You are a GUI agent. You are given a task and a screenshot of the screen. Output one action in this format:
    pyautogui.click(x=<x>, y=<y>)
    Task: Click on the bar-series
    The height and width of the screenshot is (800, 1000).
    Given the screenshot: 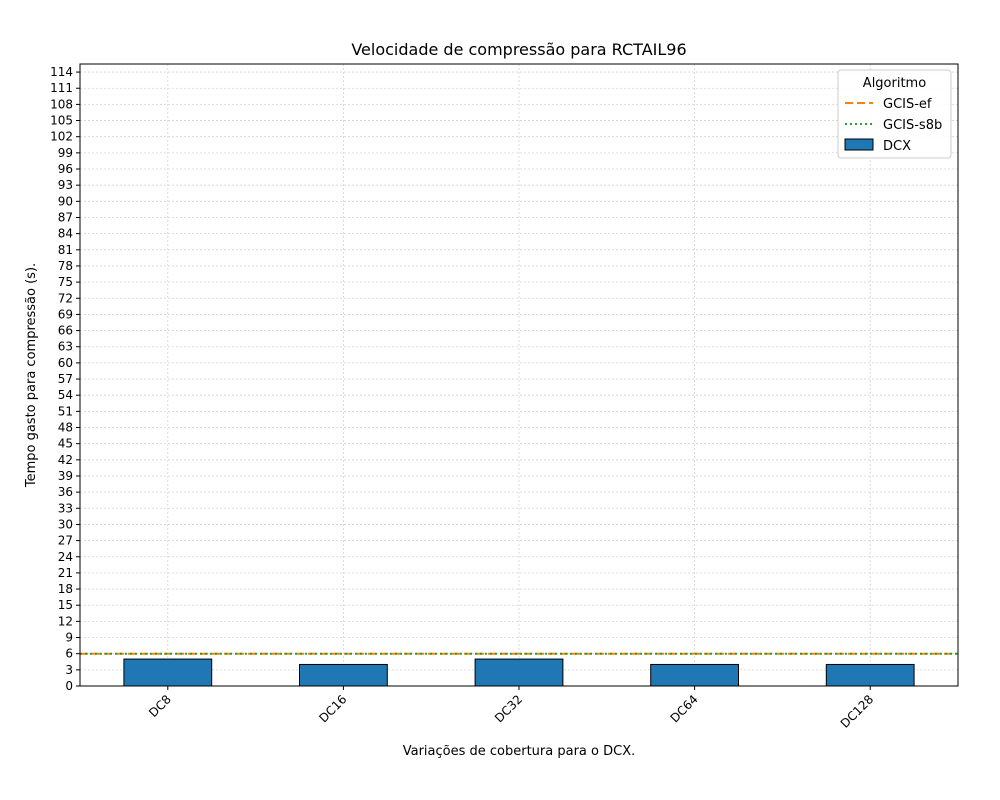 What is the action you would take?
    pyautogui.click(x=519, y=672)
    